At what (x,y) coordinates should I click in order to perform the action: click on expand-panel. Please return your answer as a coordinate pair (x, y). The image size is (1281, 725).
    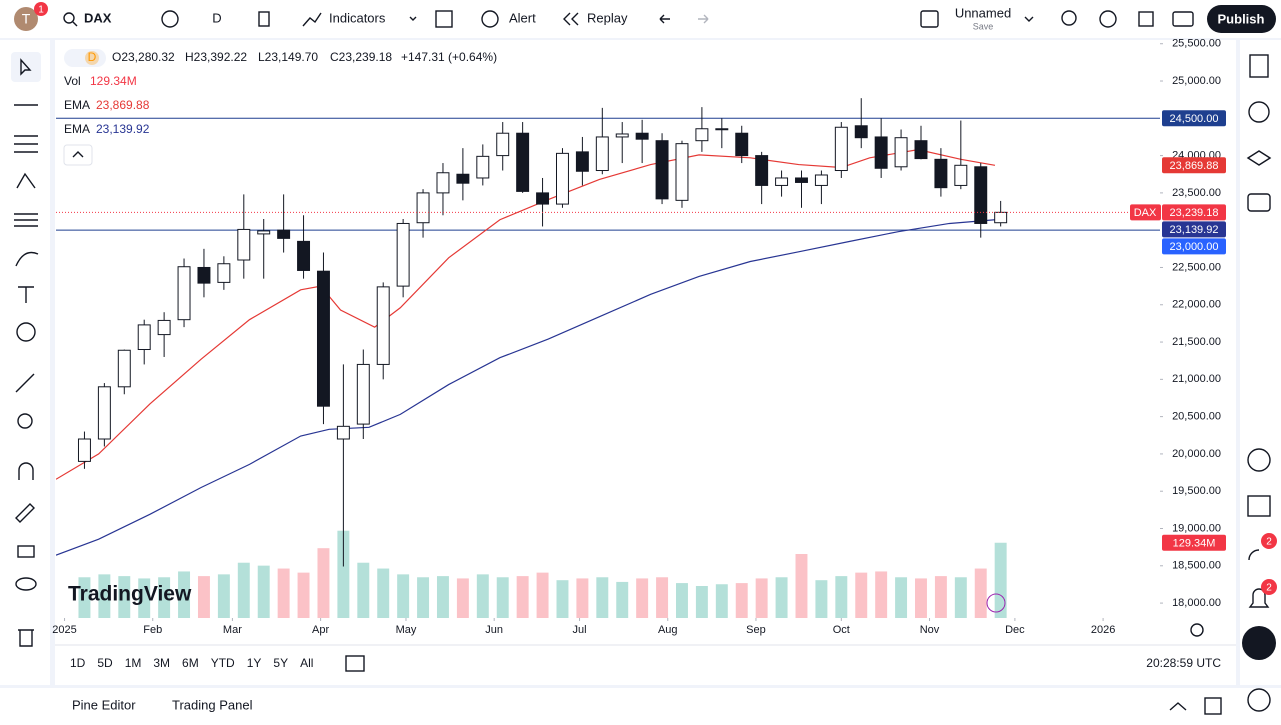
    Looking at the image, I should click on (1178, 706).